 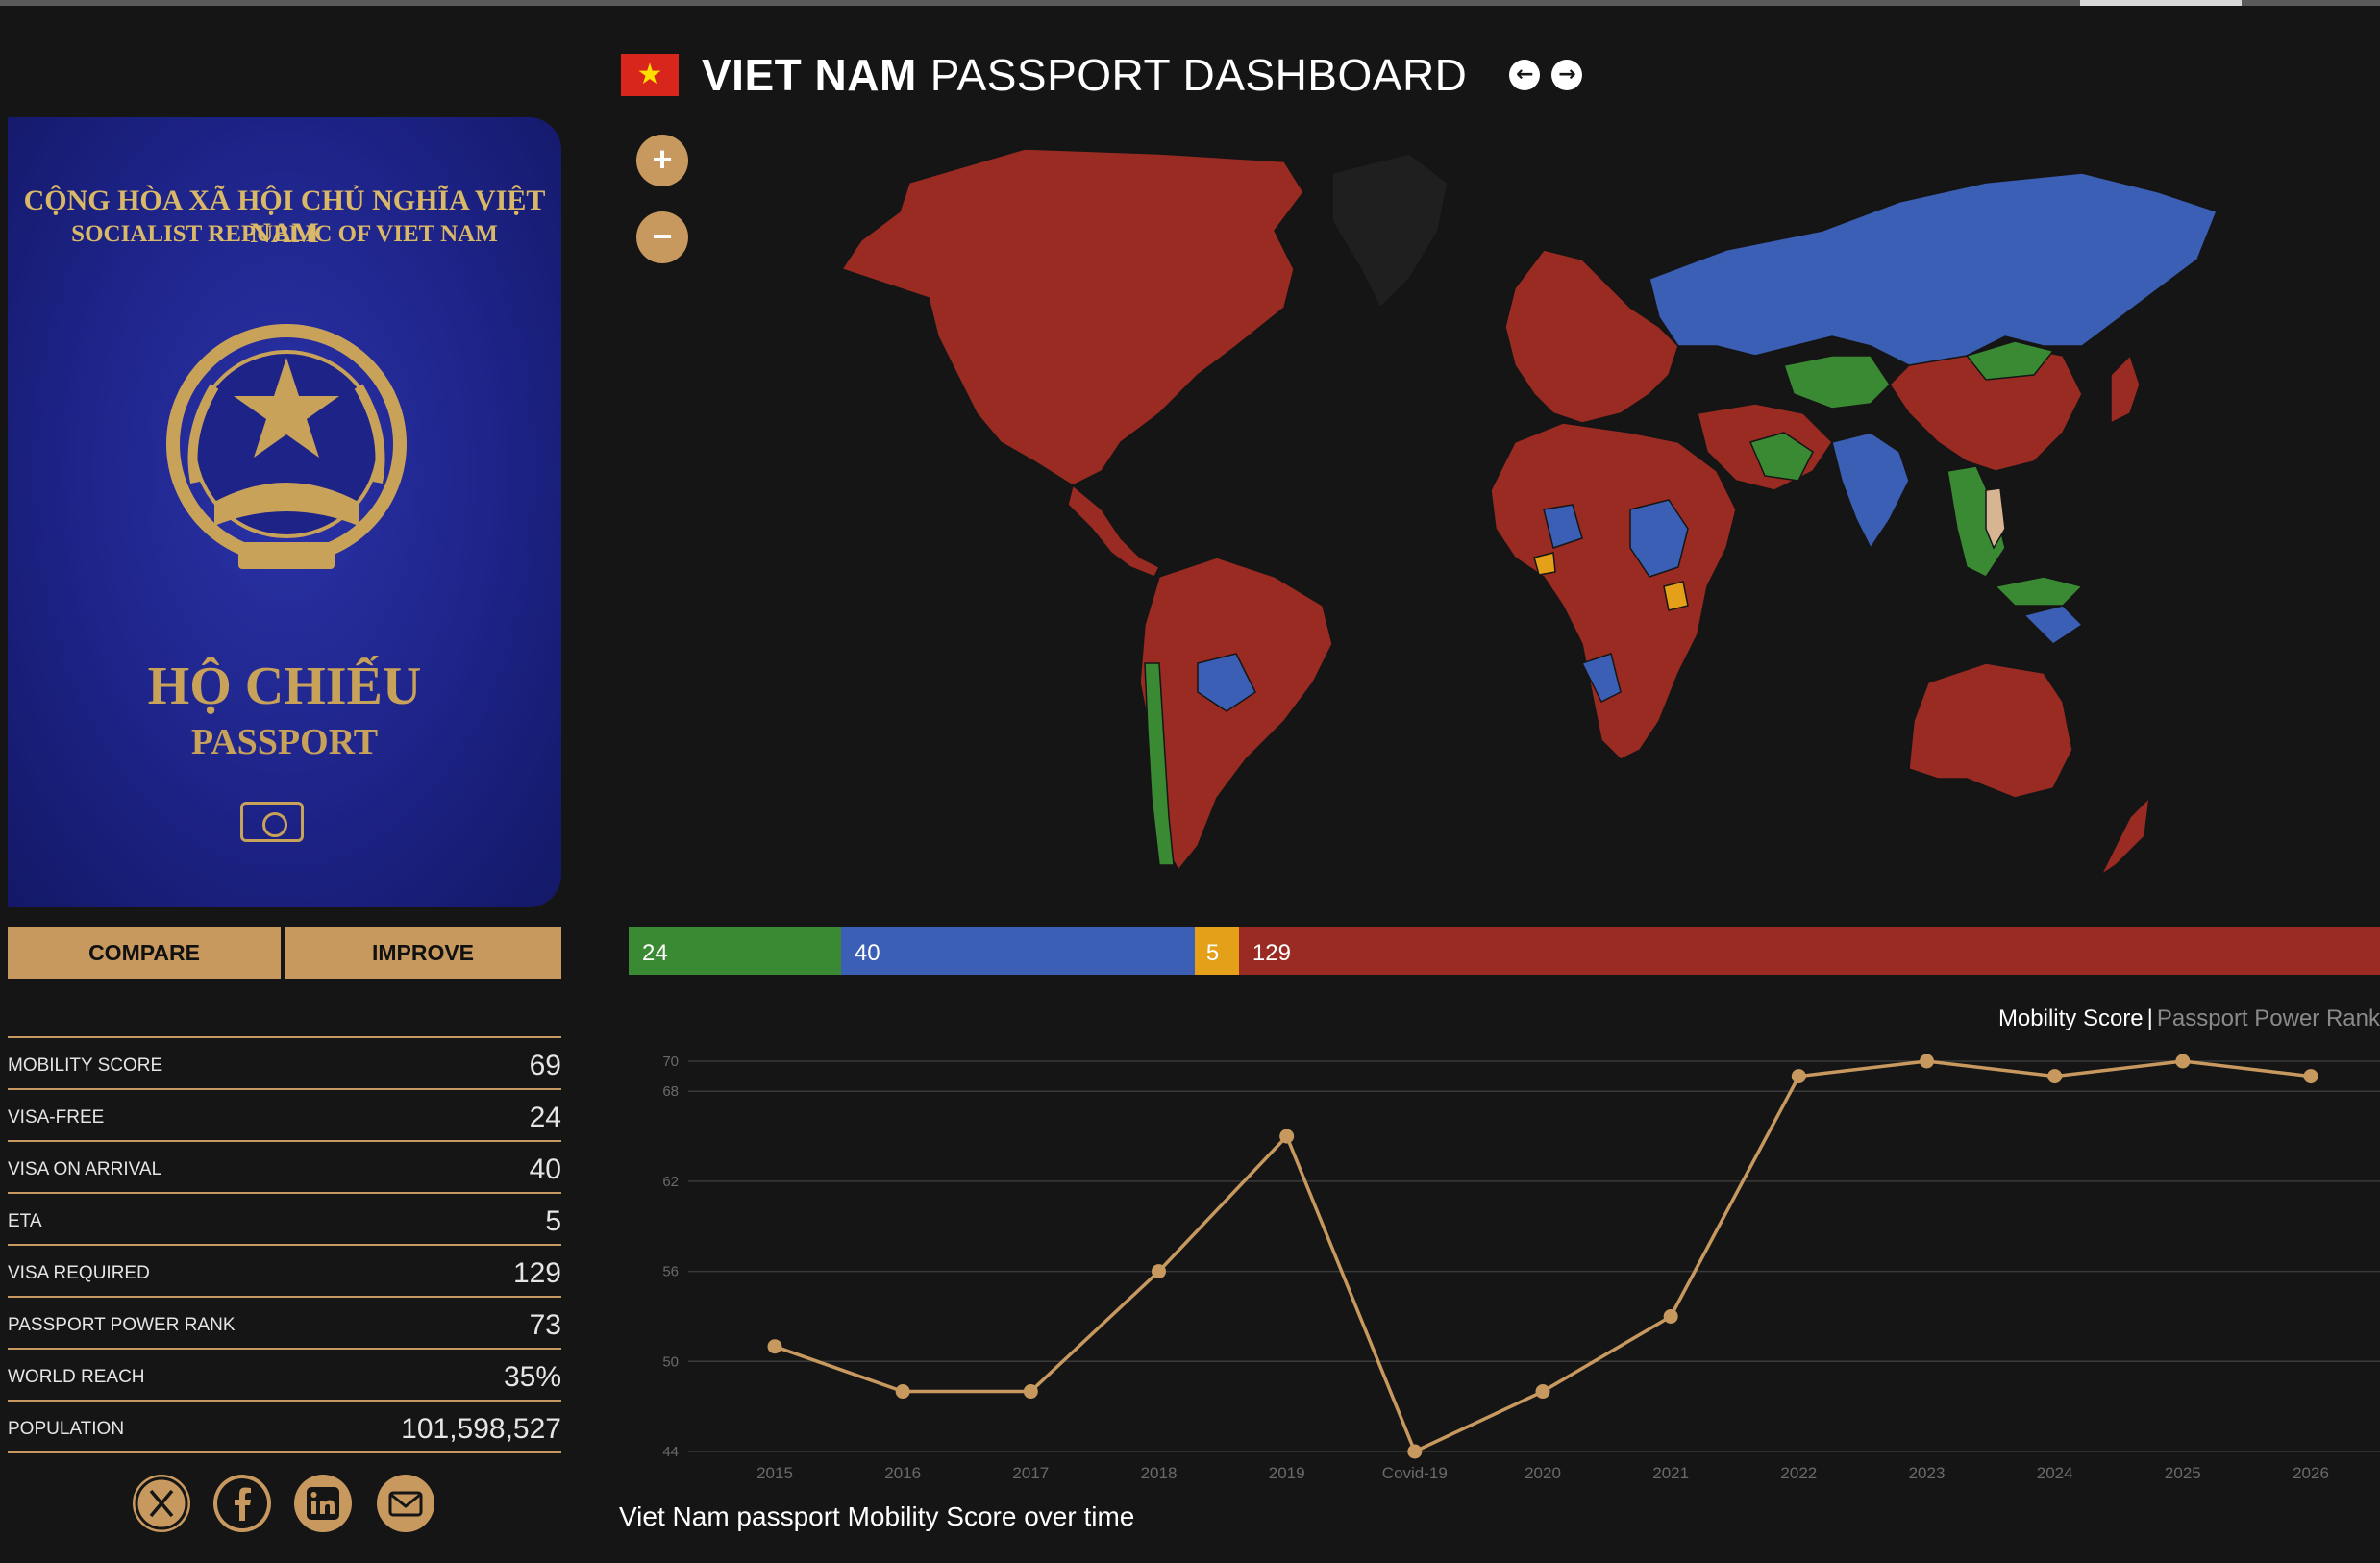 I want to click on visa-breakdown-bar: 24 40 5 129, so click(x=1504, y=951).